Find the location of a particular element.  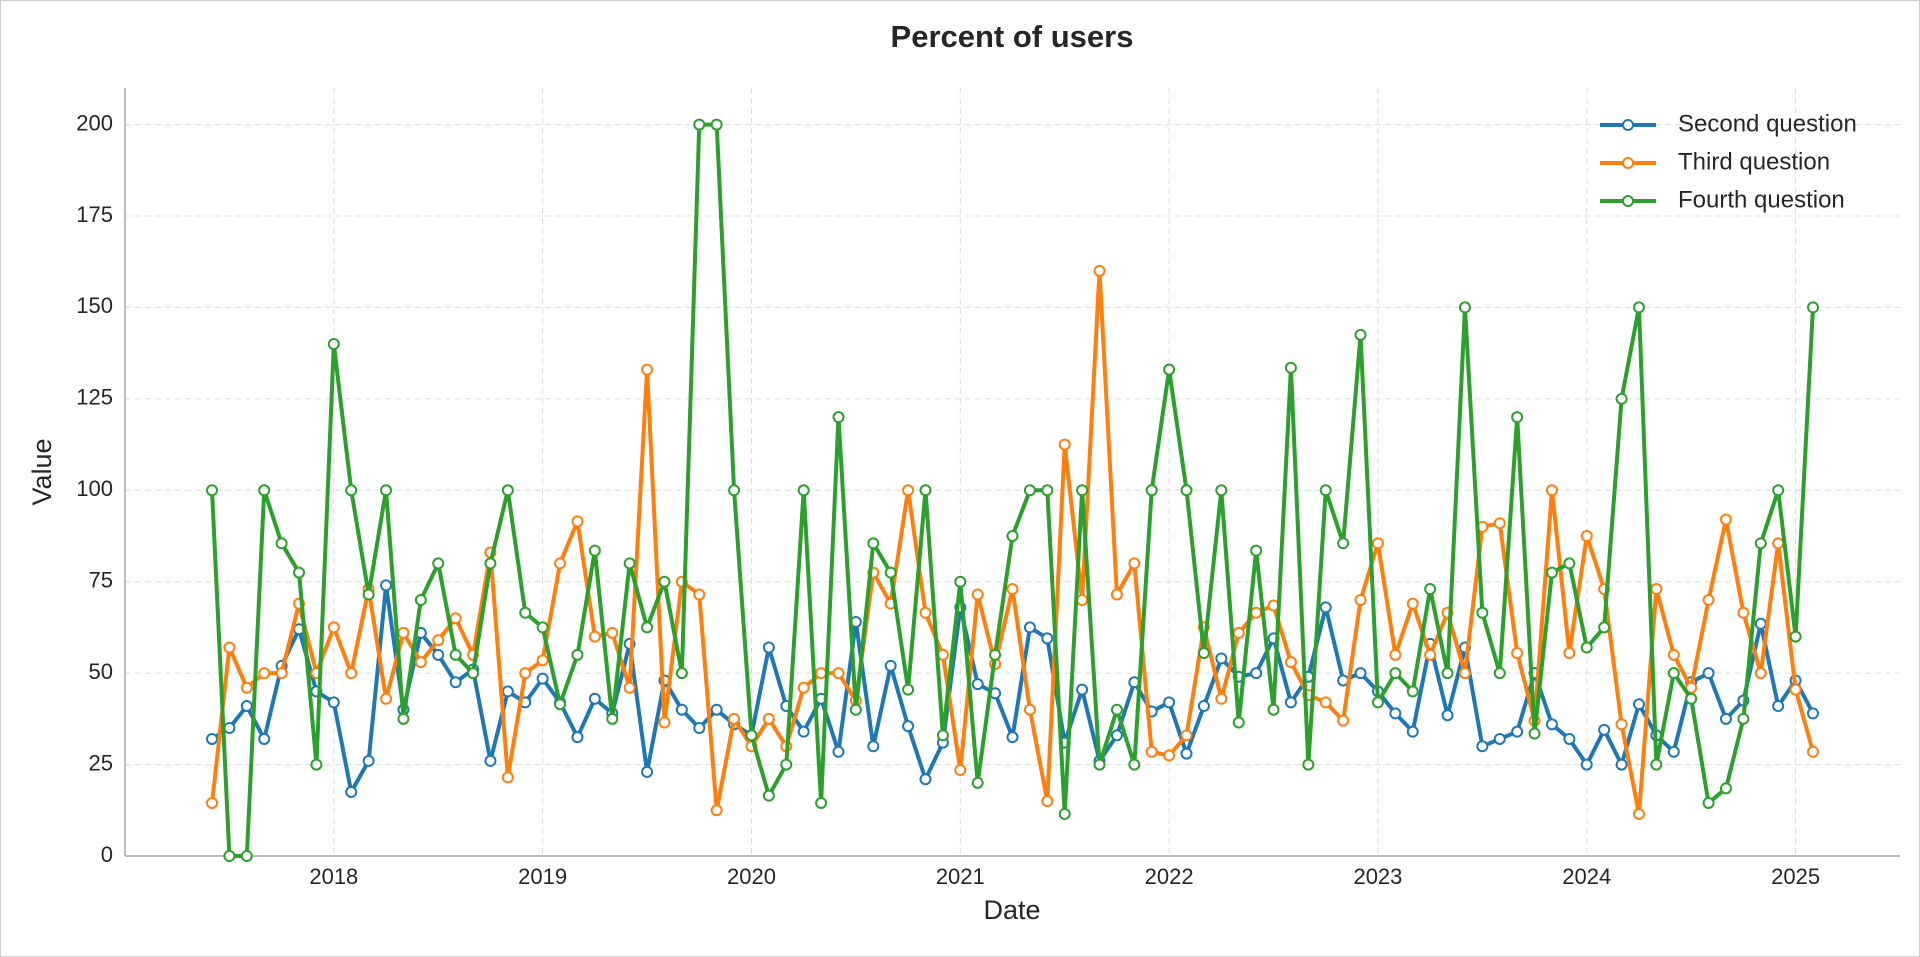

legend-label: Third question is located at coordinates (1754, 161).